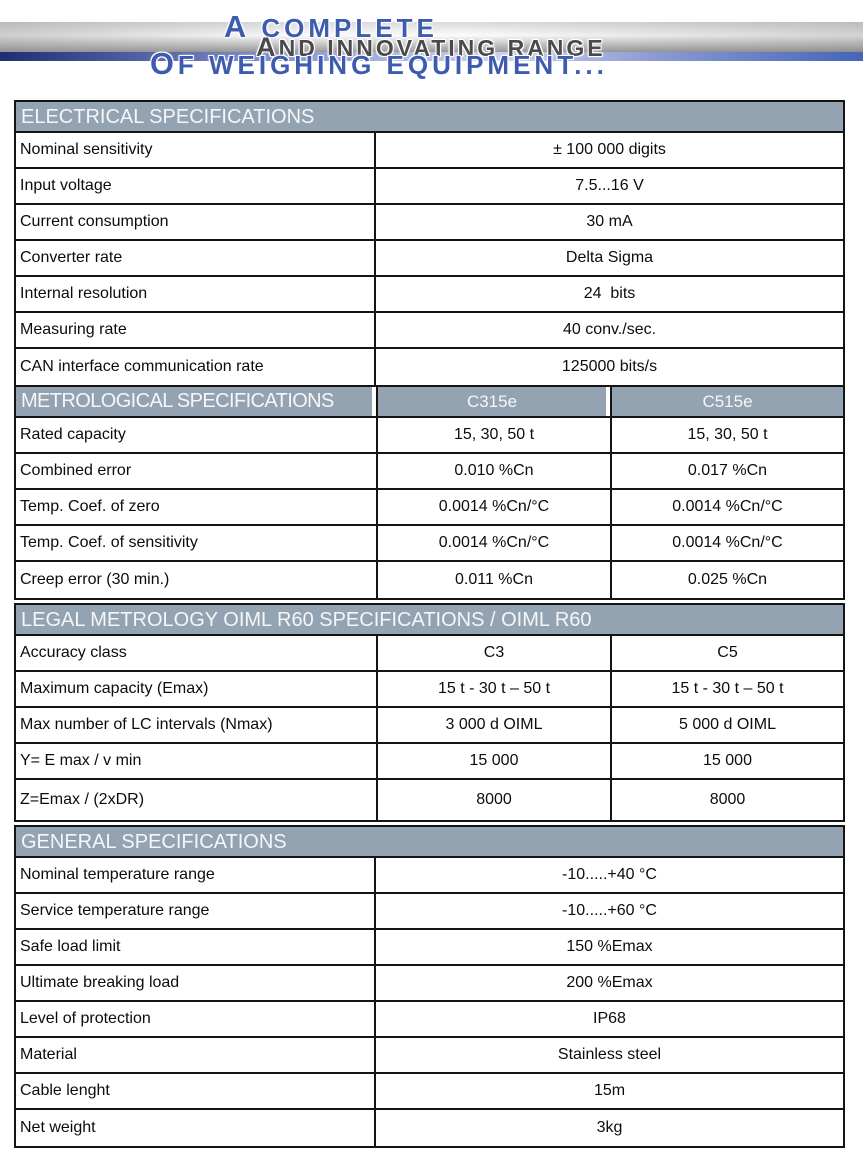 The height and width of the screenshot is (1151, 863). I want to click on table-row: Input voltage 7.5...16 V, so click(429, 187).